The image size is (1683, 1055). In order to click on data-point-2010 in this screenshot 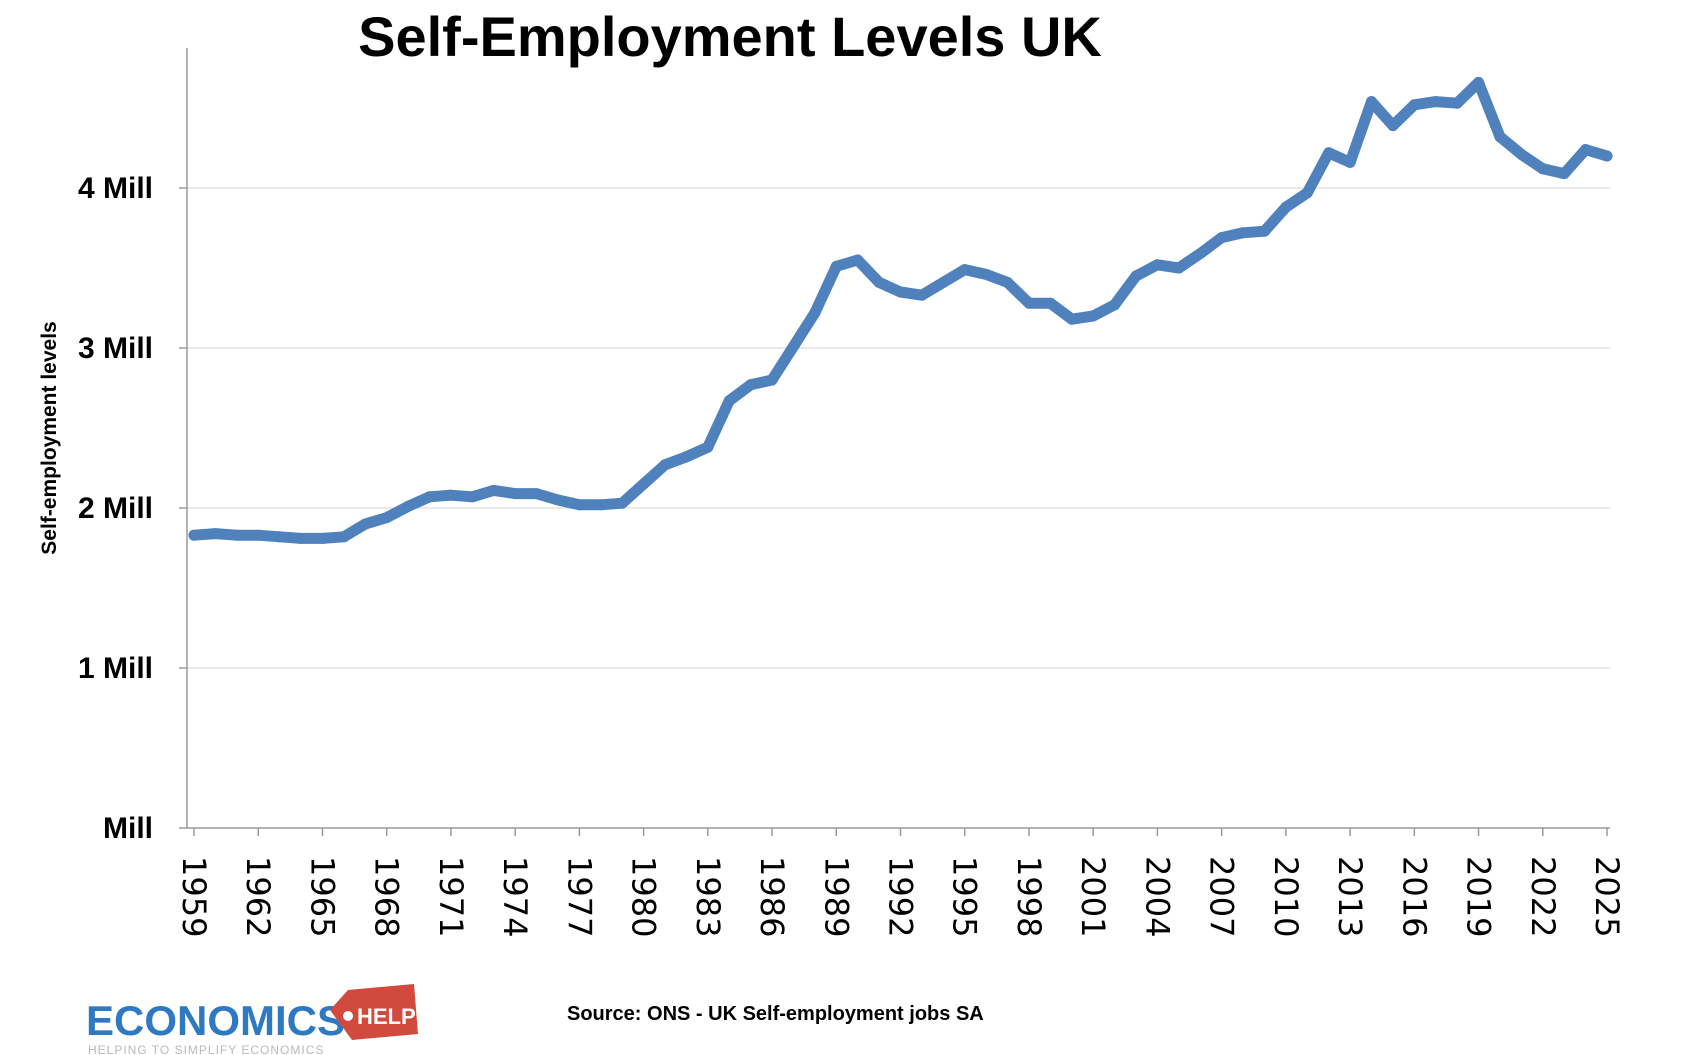, I will do `click(1286, 207)`.